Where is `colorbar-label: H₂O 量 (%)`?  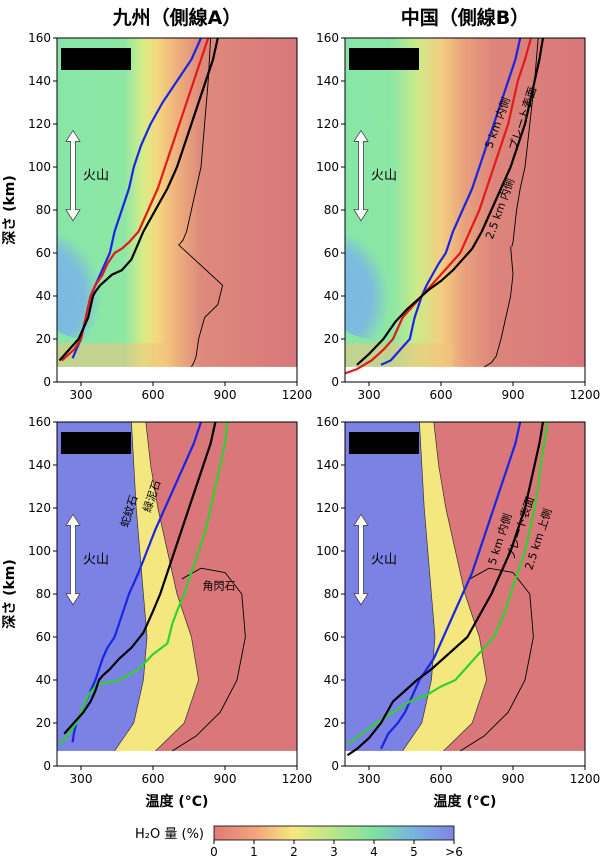
colorbar-label: H₂O 量 (%) is located at coordinates (169, 834).